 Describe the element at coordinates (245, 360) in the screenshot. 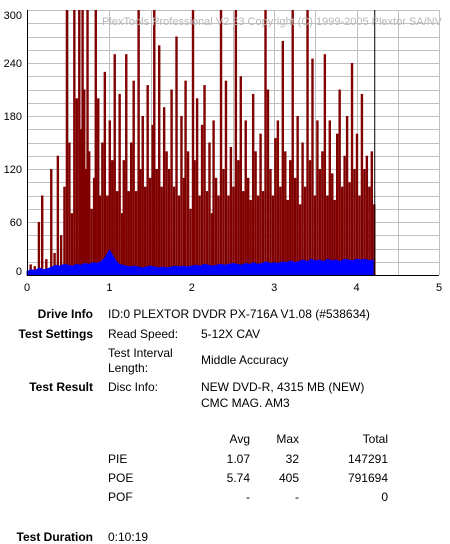

I see `test-interval-value: Middle Accuracy` at that location.